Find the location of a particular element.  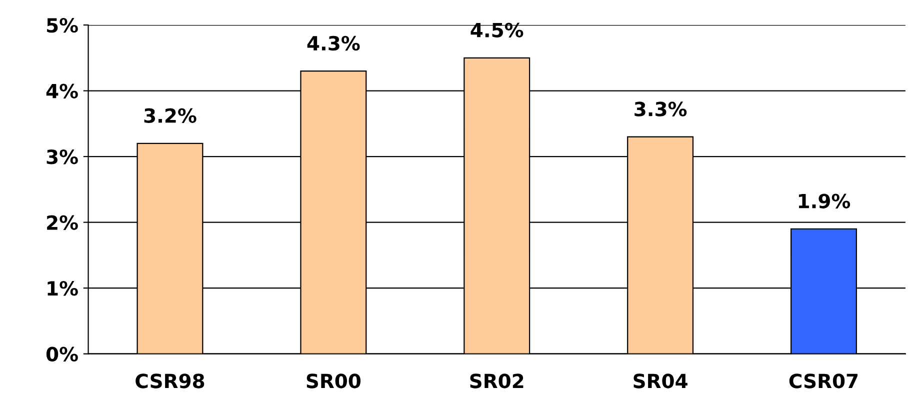

data-label: 1.9% is located at coordinates (824, 201).